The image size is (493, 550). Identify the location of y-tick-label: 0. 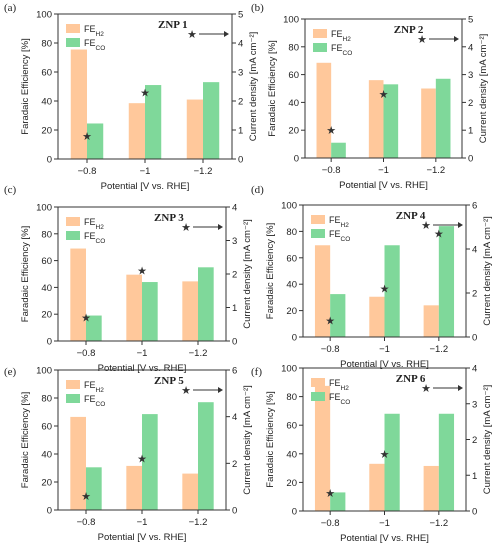
(294, 338).